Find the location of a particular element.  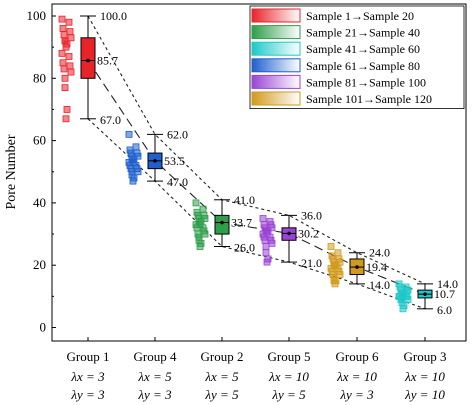

legend-label: Sample 81→Sample 100 is located at coordinates (366, 82).